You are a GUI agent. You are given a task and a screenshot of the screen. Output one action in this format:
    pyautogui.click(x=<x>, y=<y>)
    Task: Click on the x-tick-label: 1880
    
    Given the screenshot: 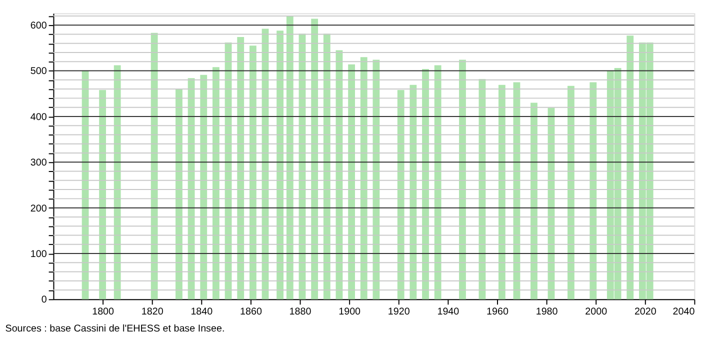 What is the action you would take?
    pyautogui.click(x=300, y=312)
    